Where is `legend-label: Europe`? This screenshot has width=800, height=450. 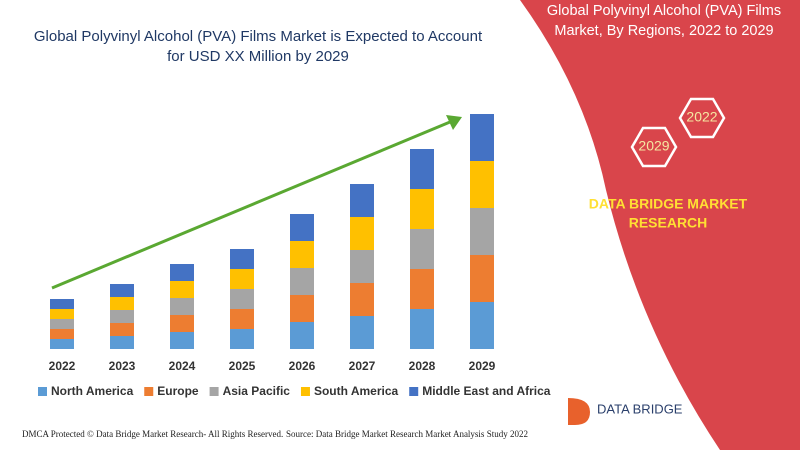 legend-label: Europe is located at coordinates (178, 391).